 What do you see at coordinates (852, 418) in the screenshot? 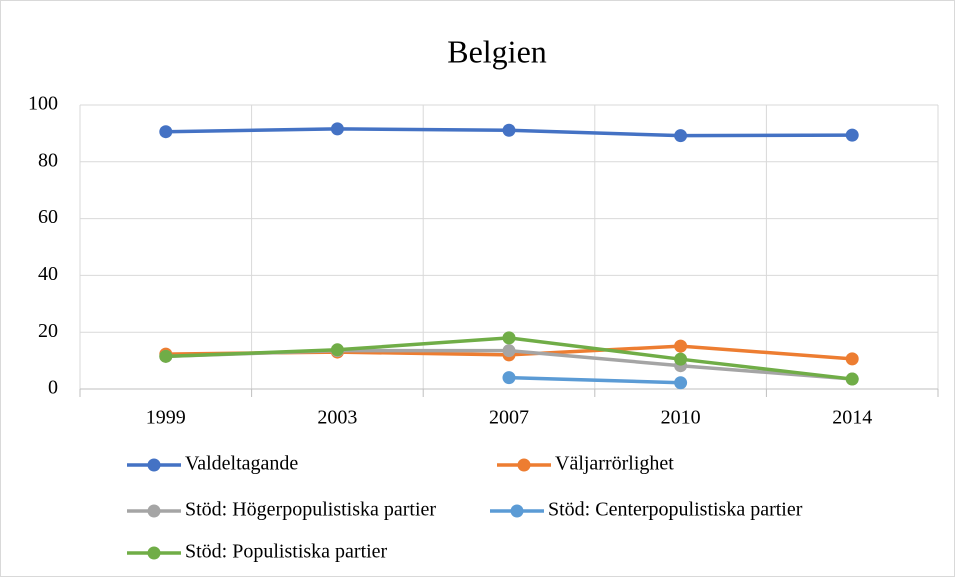
I see `x-tick-label: 2014` at bounding box center [852, 418].